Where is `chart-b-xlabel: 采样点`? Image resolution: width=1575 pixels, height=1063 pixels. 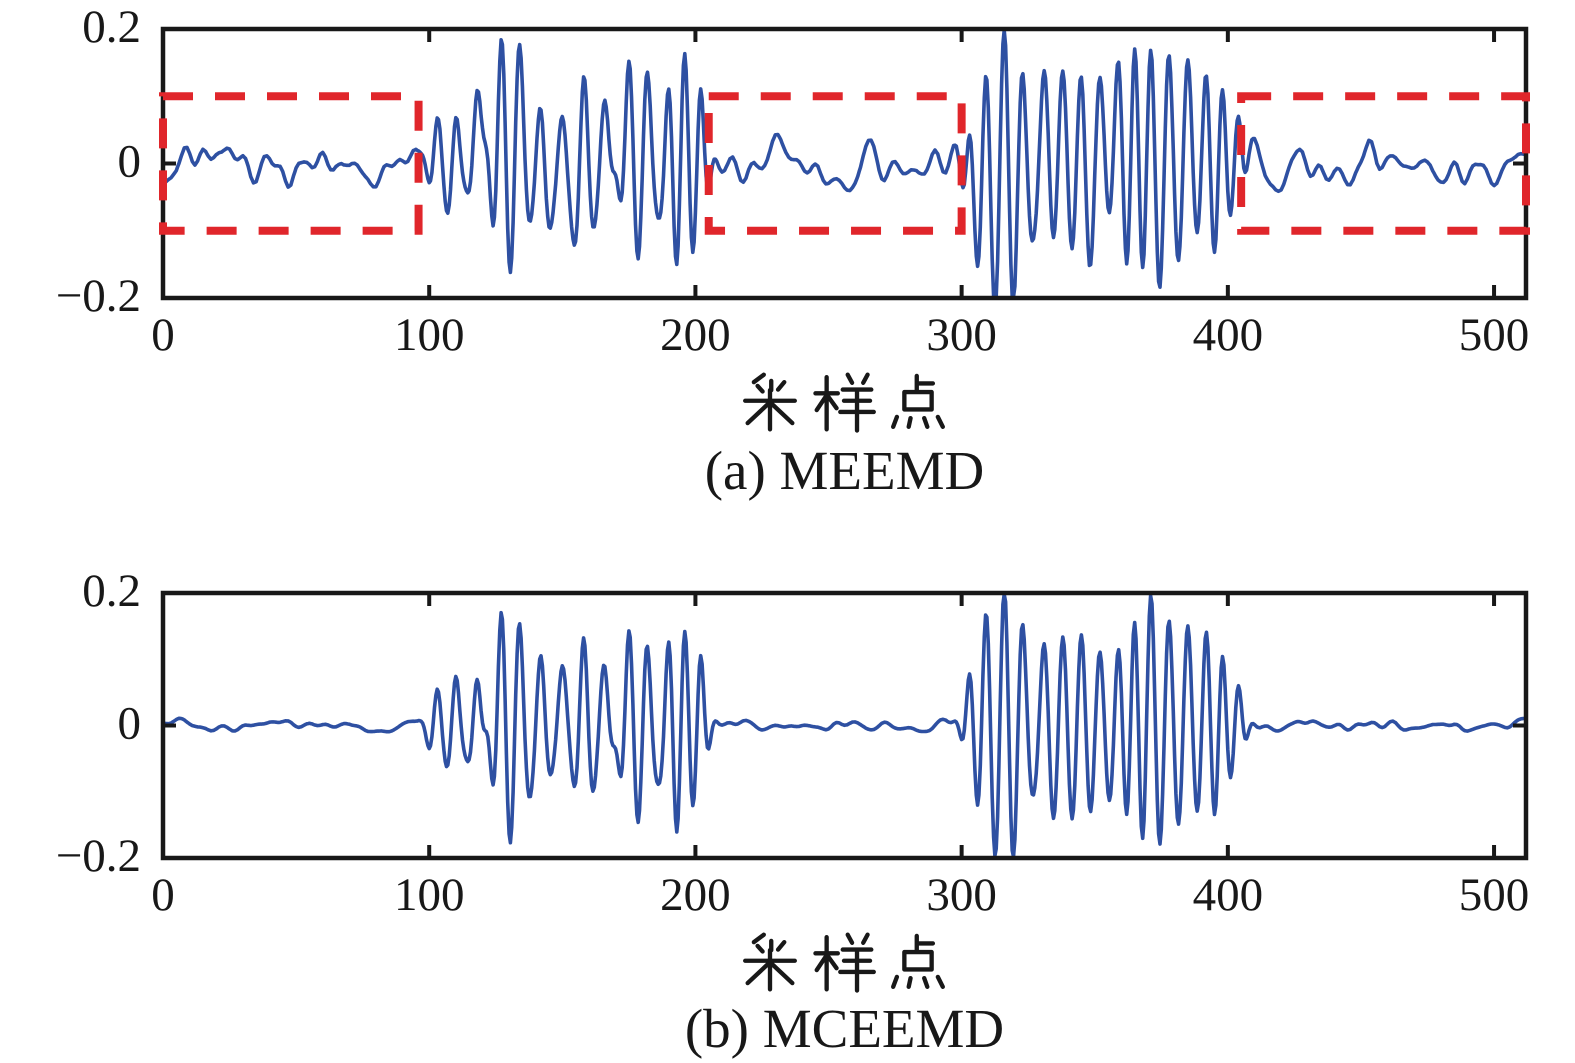
chart-b-xlabel: 采样点 is located at coordinates (844, 962).